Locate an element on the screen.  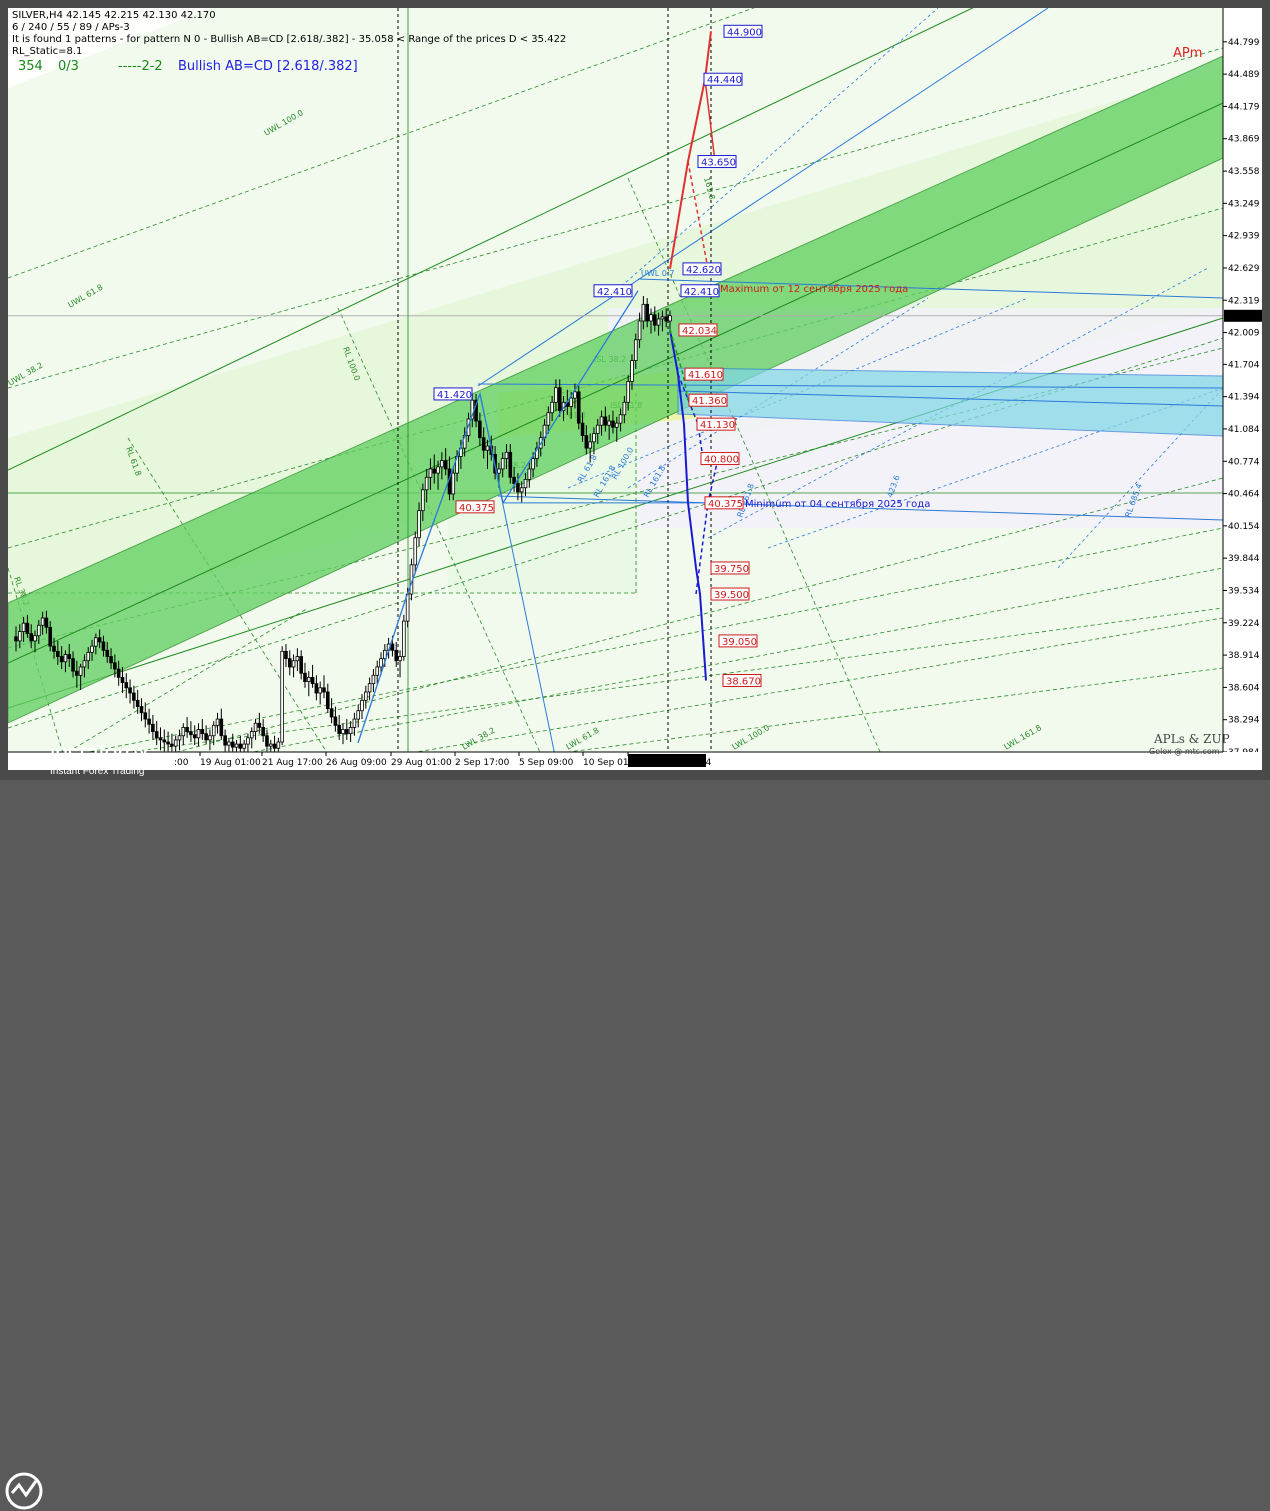
price-level-marker: 42.410 is located at coordinates (700, 291).